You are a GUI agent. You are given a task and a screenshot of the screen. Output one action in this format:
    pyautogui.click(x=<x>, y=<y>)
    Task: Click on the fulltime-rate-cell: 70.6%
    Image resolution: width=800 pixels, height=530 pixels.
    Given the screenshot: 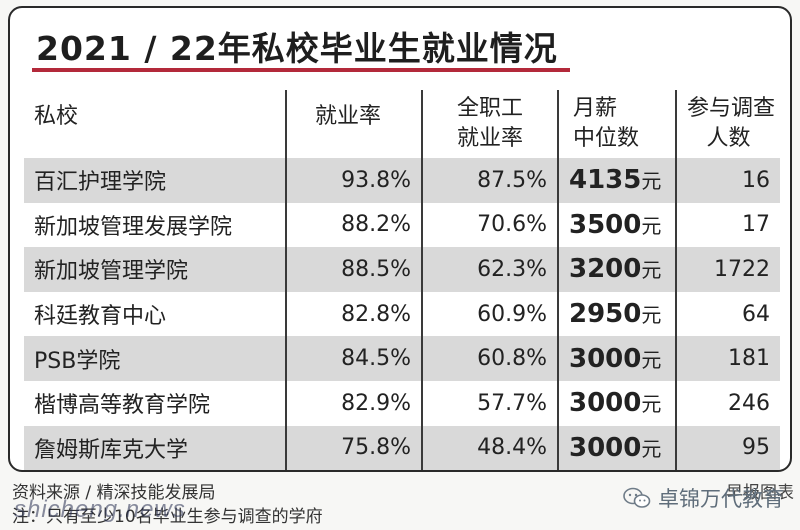 What is the action you would take?
    pyautogui.click(x=490, y=225)
    